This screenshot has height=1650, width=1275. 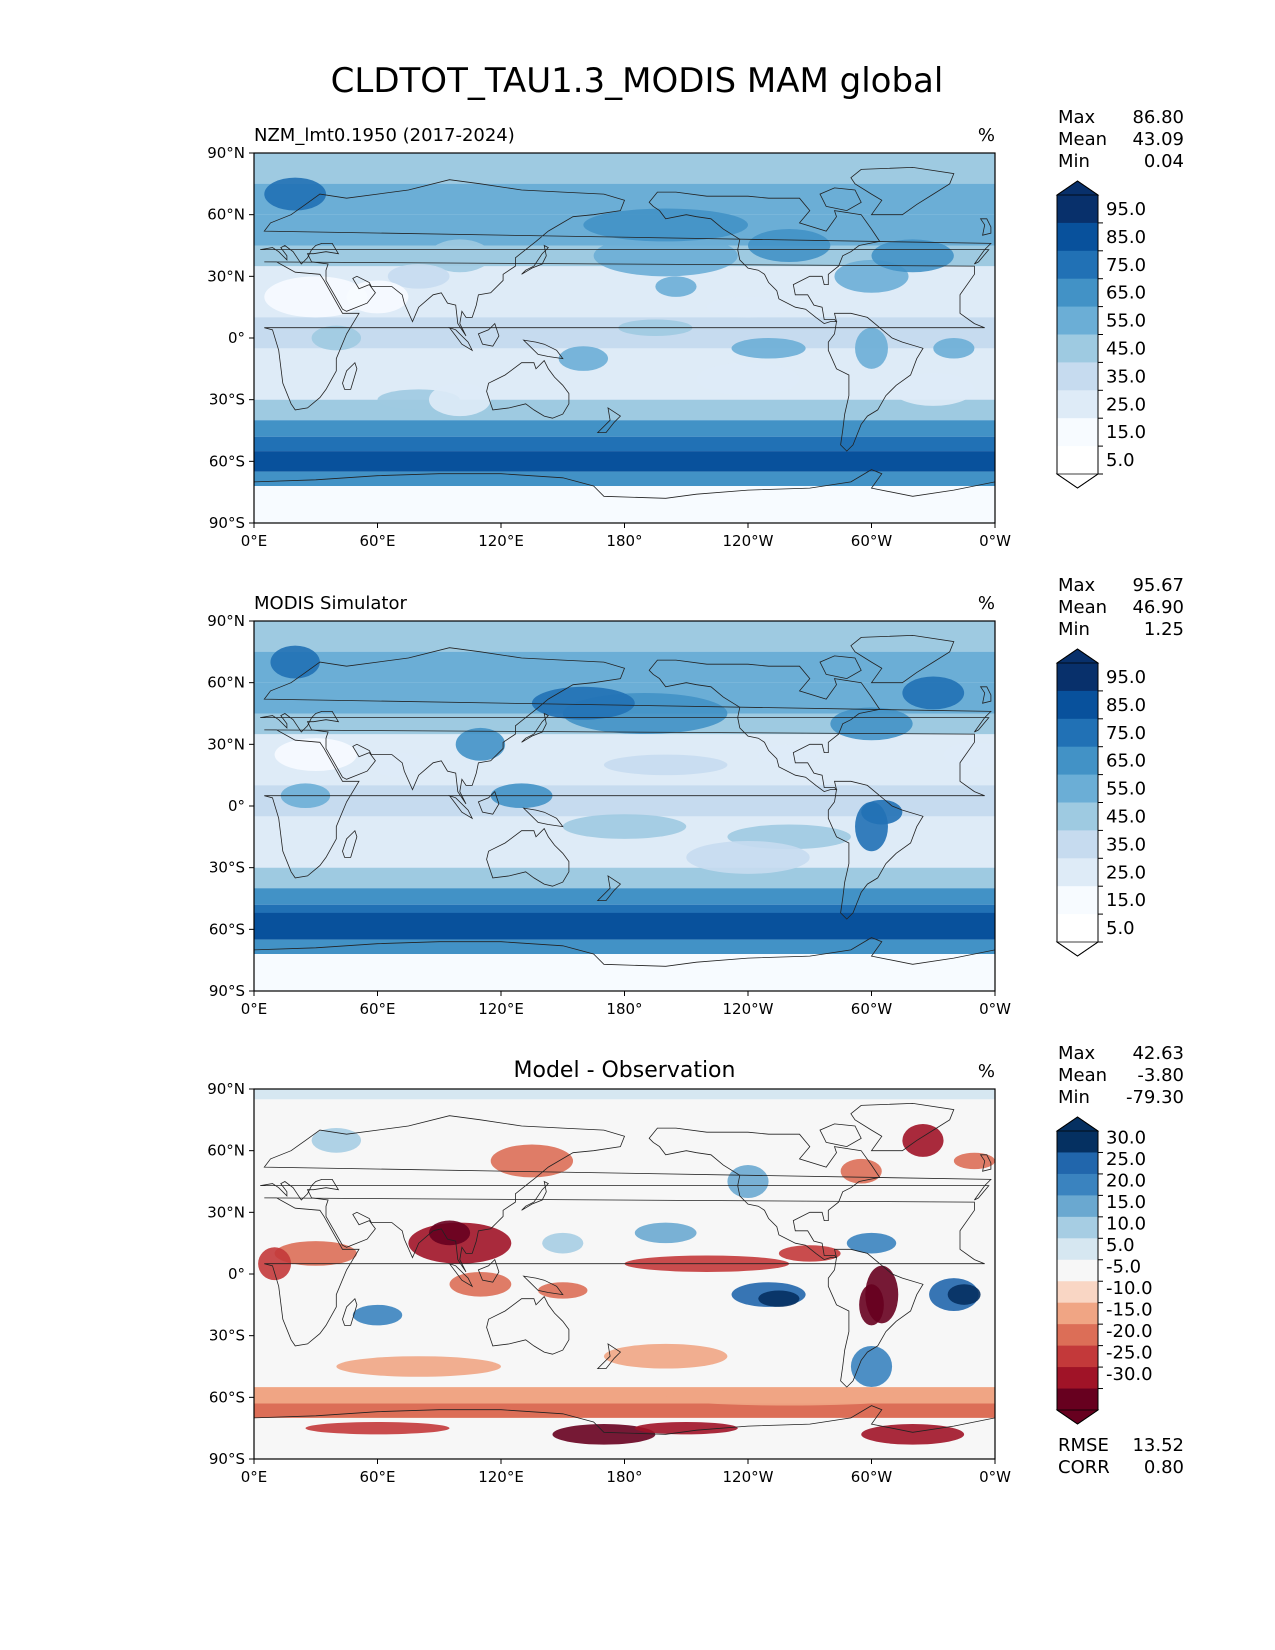 I want to click on colorbar: 95.0 85.0 75.0 65.0 55.0 45.0 35.0 25.0 15.0 5.0, so click(x=1100, y=334).